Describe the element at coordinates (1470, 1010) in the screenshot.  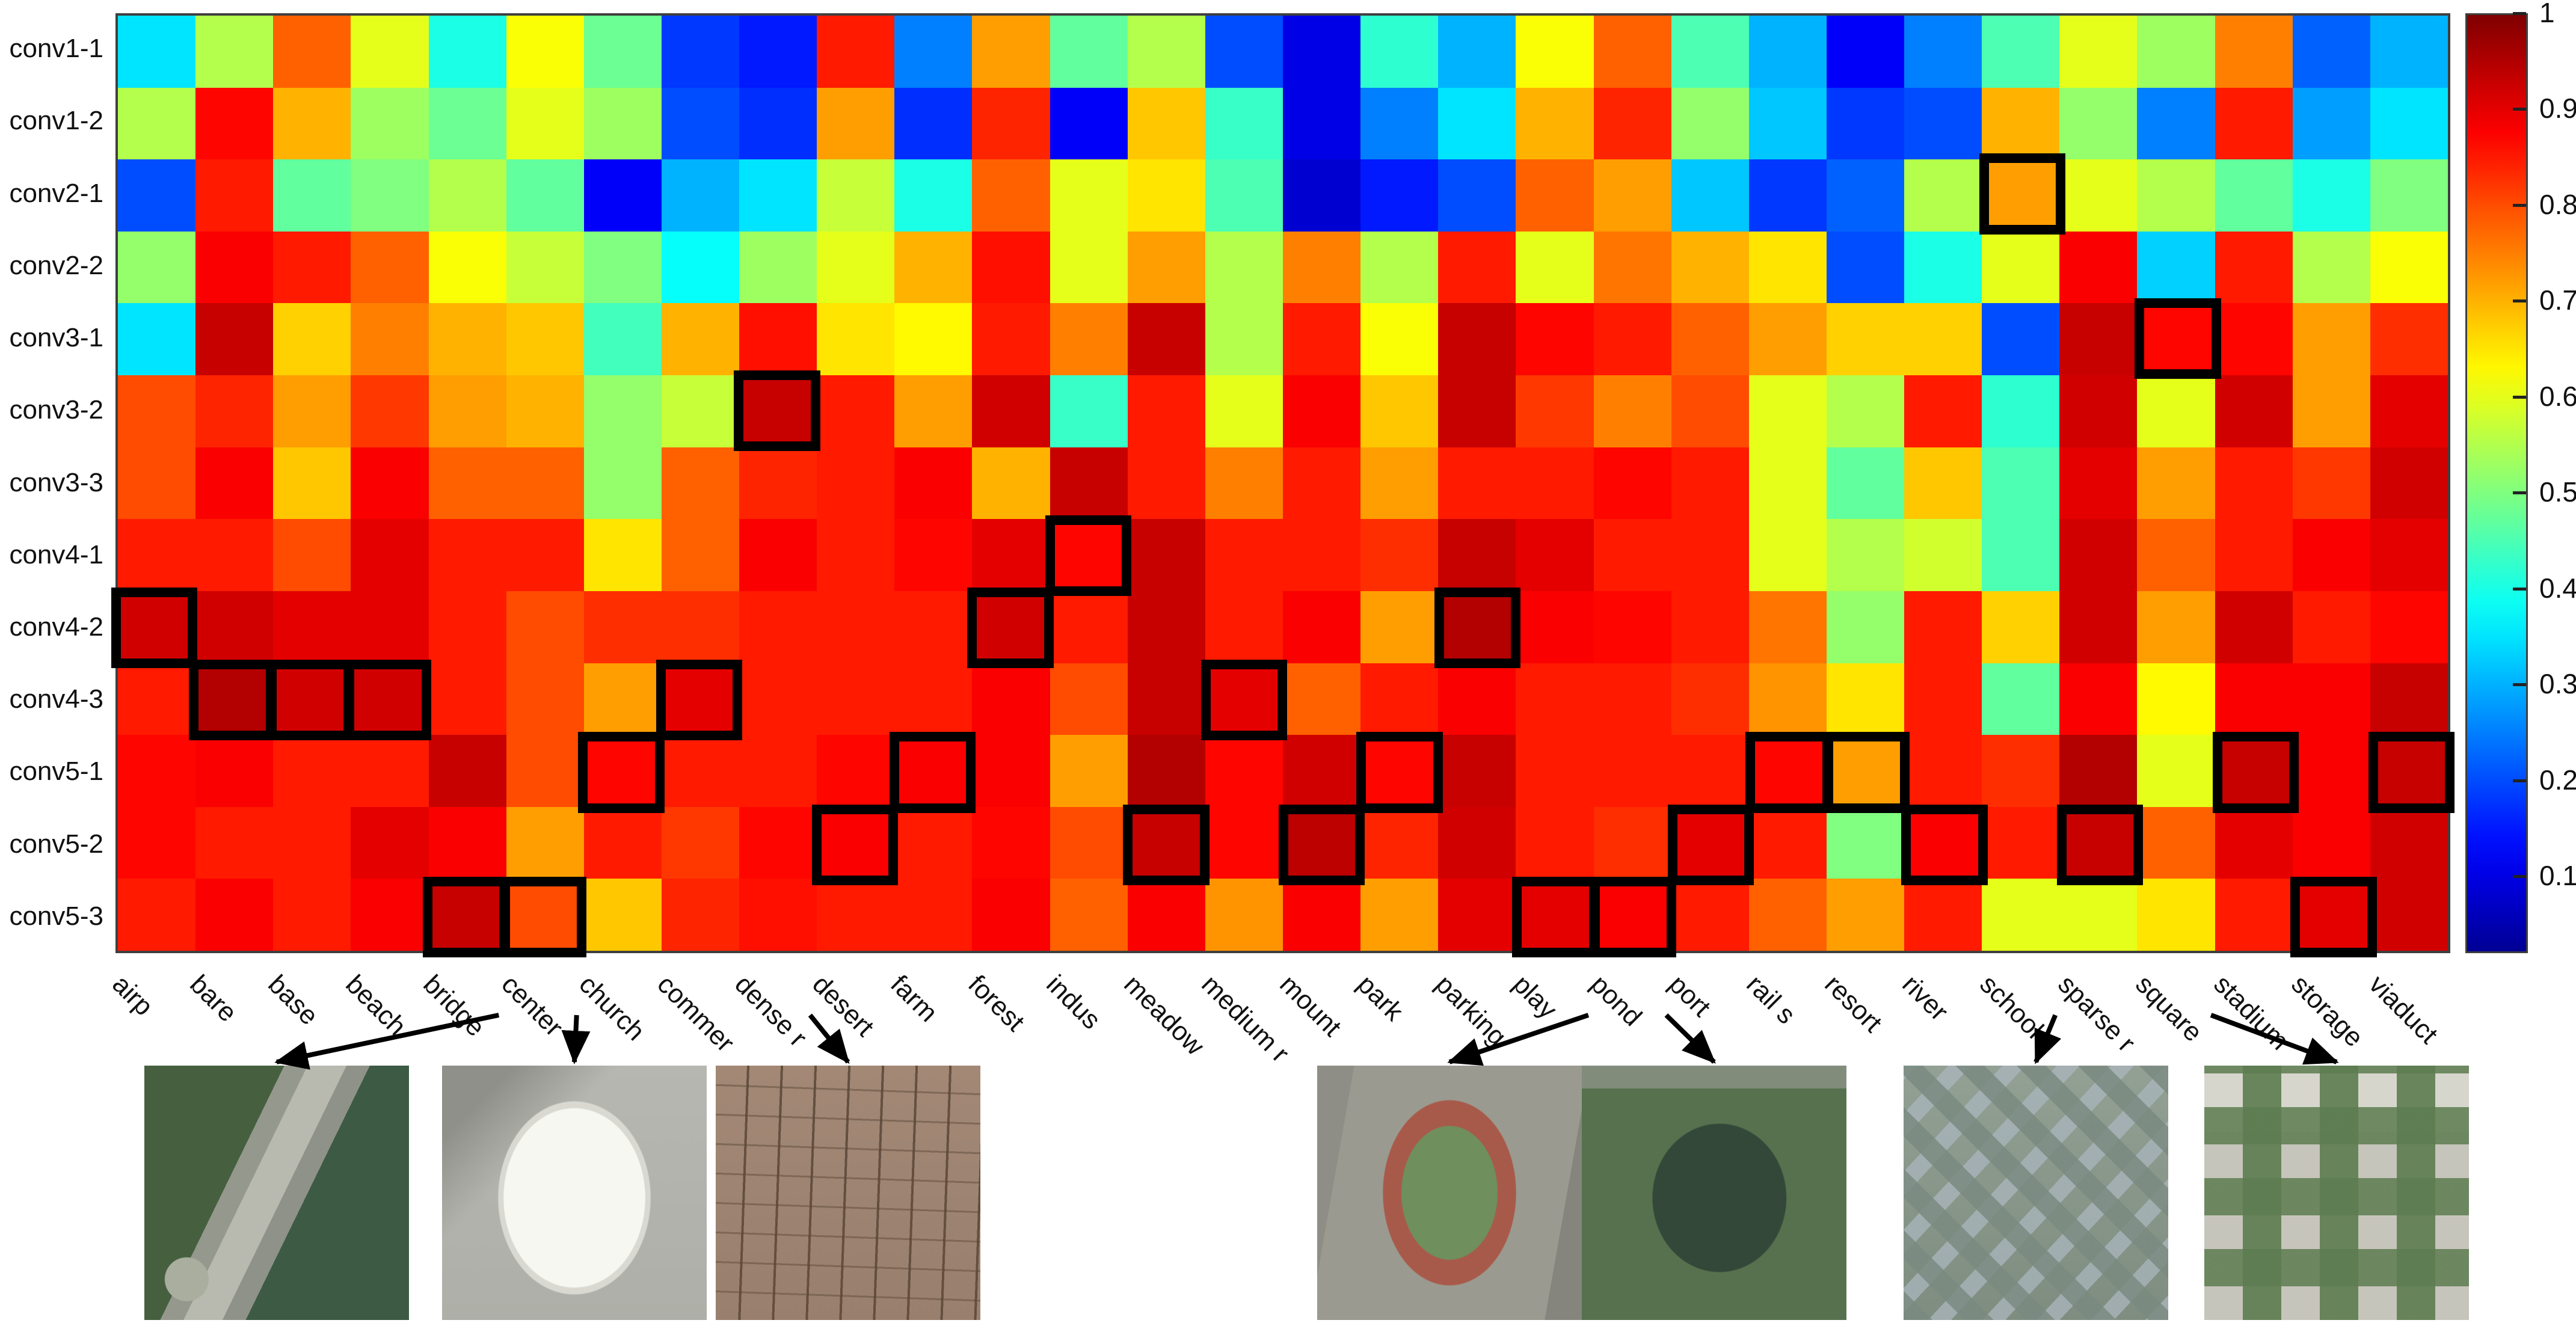
I see `col-label: parking` at that location.